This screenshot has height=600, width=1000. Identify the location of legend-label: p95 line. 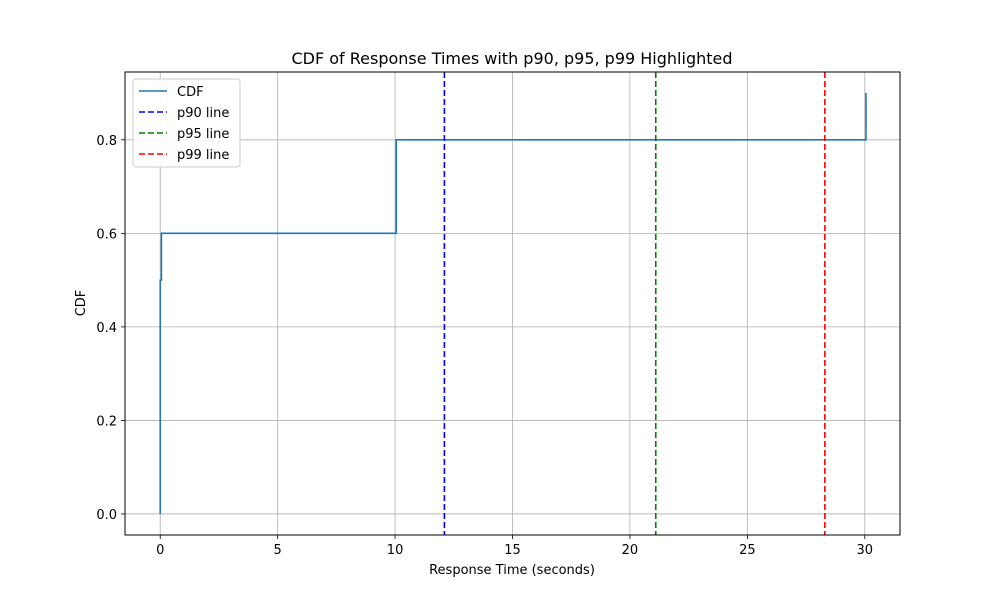
(203, 134).